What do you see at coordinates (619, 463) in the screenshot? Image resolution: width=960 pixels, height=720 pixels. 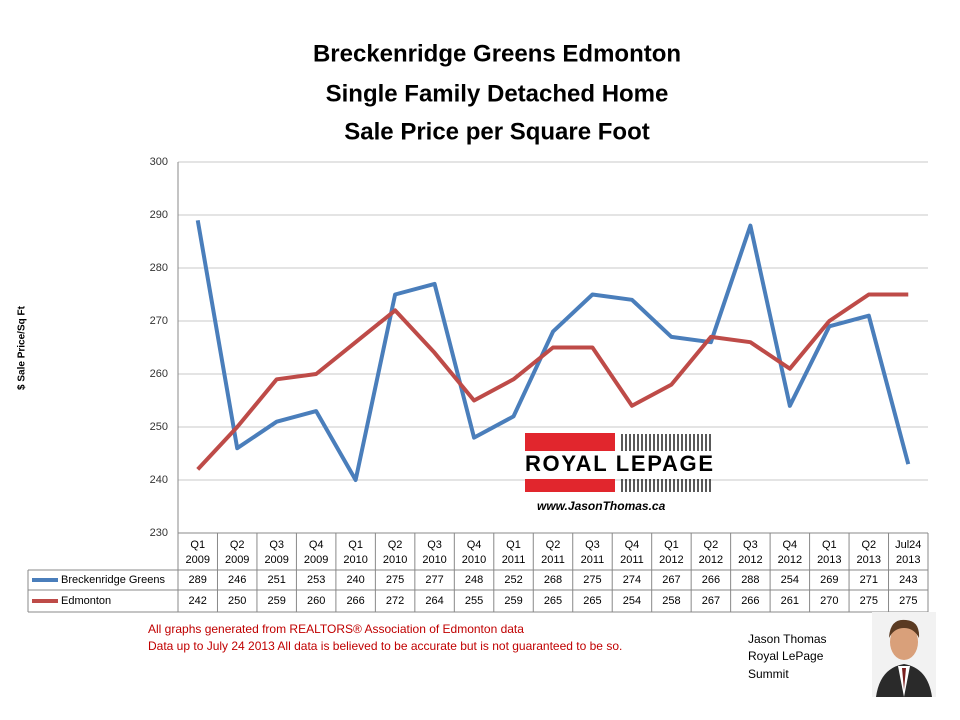 I see `logo-text: ROYAL LEPAGE` at bounding box center [619, 463].